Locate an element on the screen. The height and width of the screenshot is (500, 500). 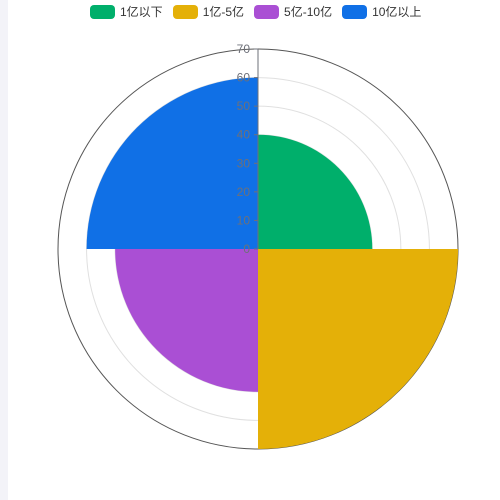
axis-layer: 0 10 20 30 40 50 60 70 is located at coordinates (248, 149).